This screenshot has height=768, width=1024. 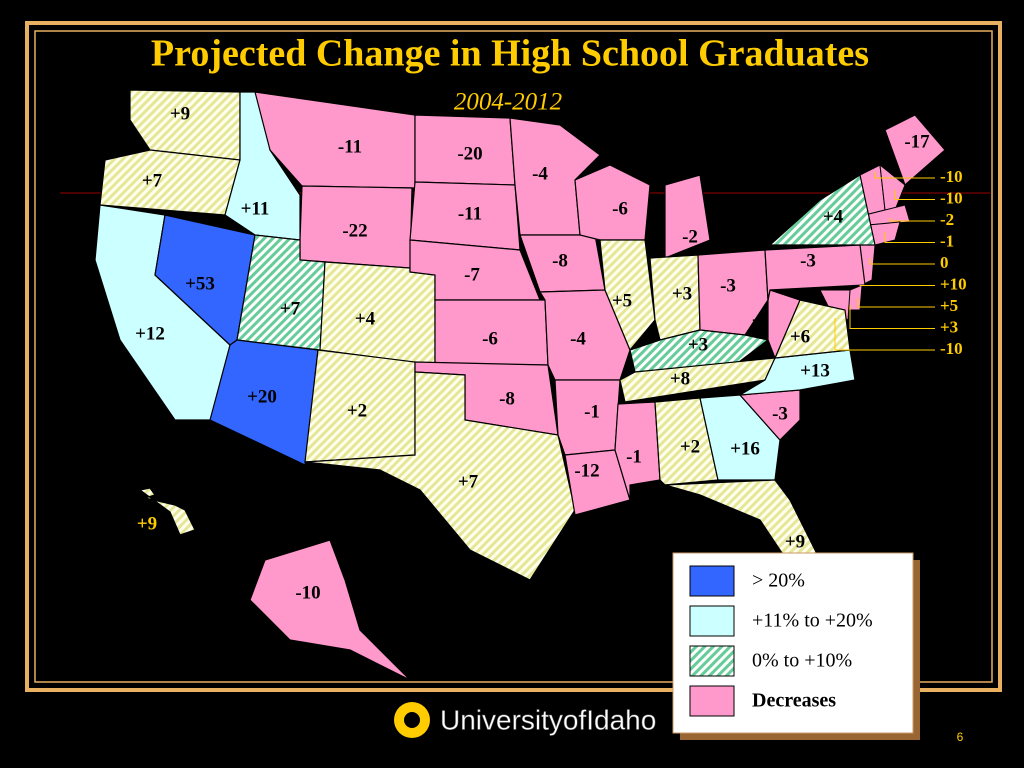 What do you see at coordinates (949, 305) in the screenshot?
I see `callout-label: +5` at bounding box center [949, 305].